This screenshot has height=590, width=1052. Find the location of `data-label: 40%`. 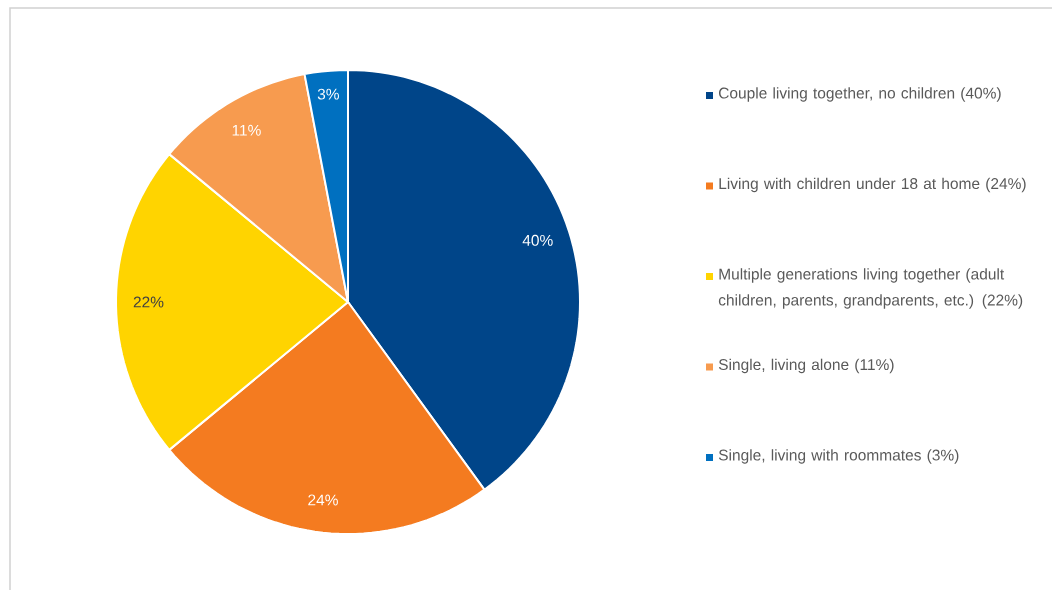

data-label: 40% is located at coordinates (537, 240).